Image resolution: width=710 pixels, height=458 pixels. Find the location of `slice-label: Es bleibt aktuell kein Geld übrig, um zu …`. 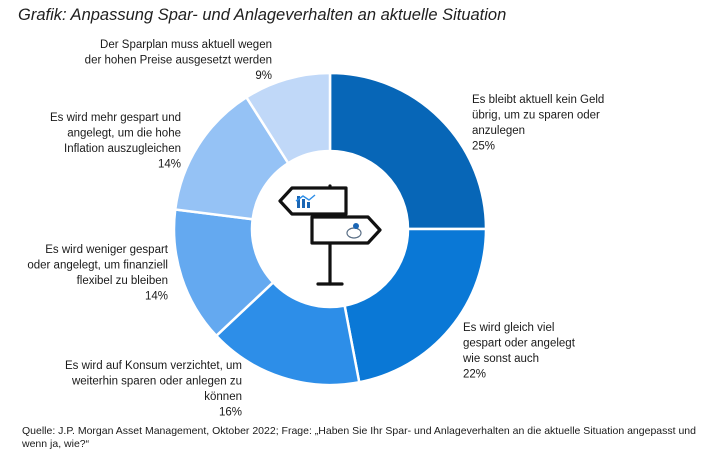

slice-label: Es bleibt aktuell kein Geld übrig, um zu … is located at coordinates (538, 123).